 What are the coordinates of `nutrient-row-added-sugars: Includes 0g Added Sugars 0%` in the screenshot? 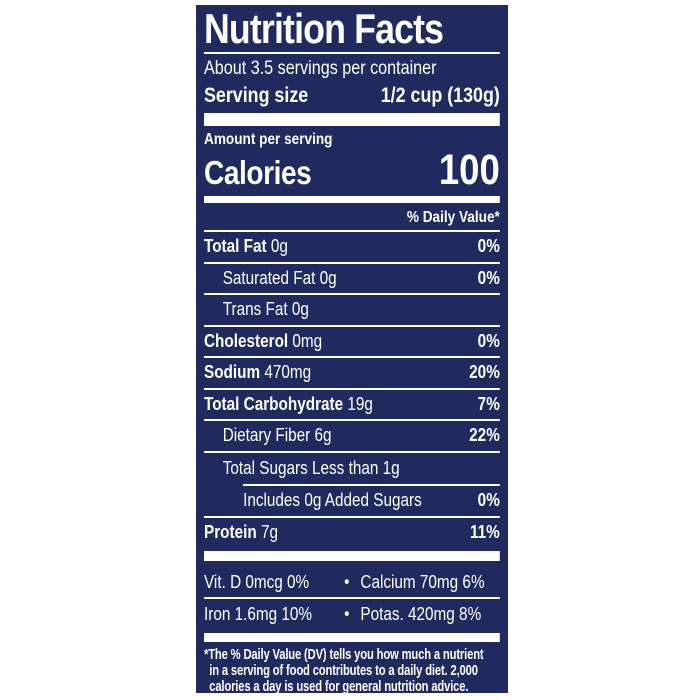 It's located at (352, 502).